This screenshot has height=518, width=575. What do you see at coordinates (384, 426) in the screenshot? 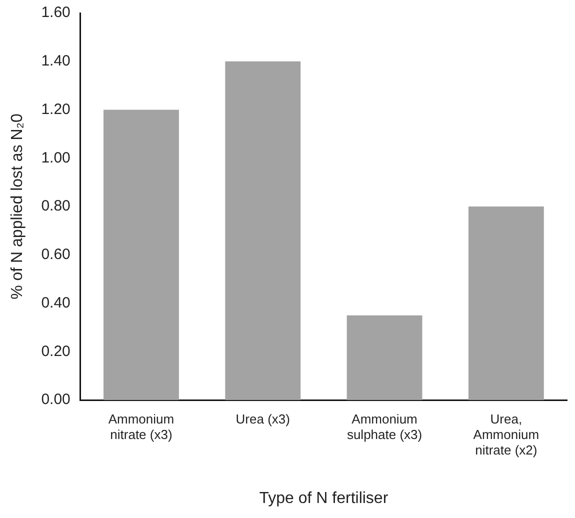
I see `x-tick-label: Ammonium sulphate (x3)` at bounding box center [384, 426].